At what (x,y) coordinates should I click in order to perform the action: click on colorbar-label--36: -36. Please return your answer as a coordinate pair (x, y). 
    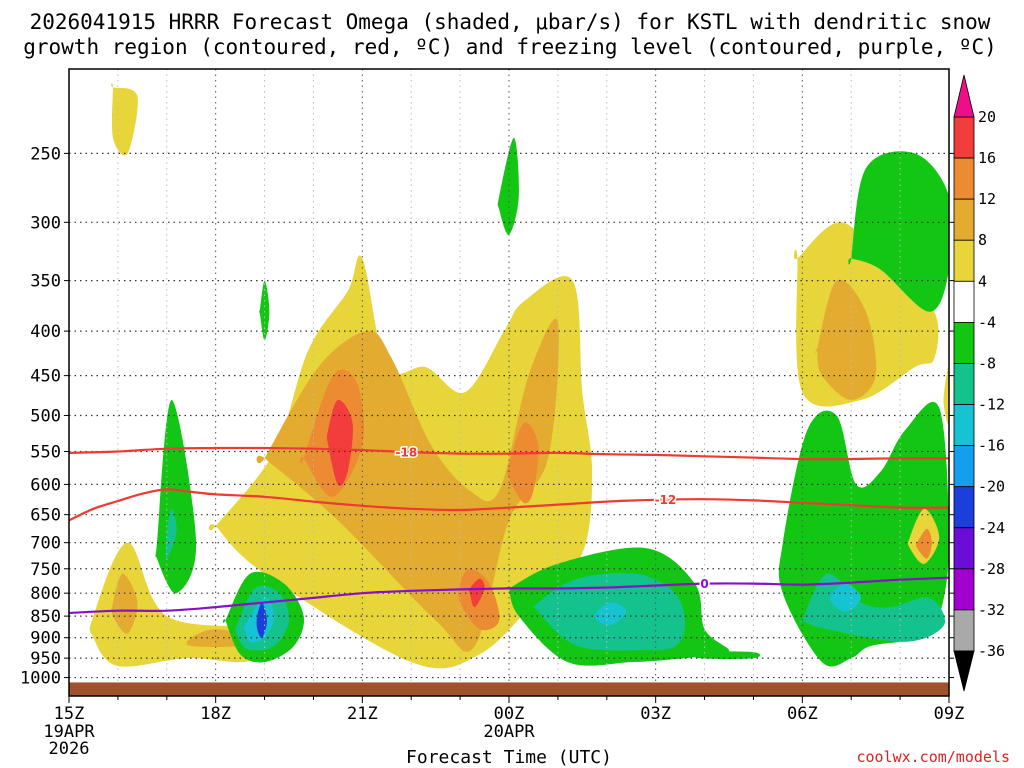
    Looking at the image, I should click on (991, 651).